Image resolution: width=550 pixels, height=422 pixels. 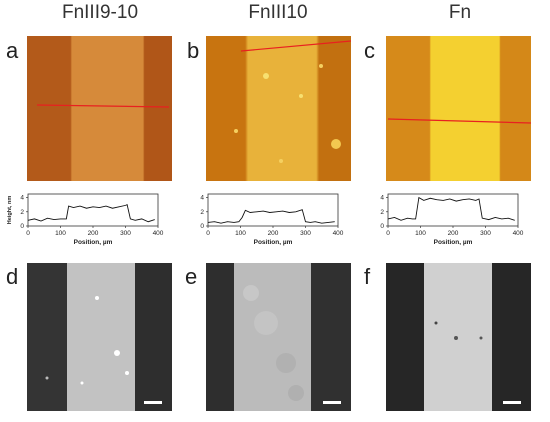 I want to click on fluorescence-image-fniii10, so click(x=278, y=337).